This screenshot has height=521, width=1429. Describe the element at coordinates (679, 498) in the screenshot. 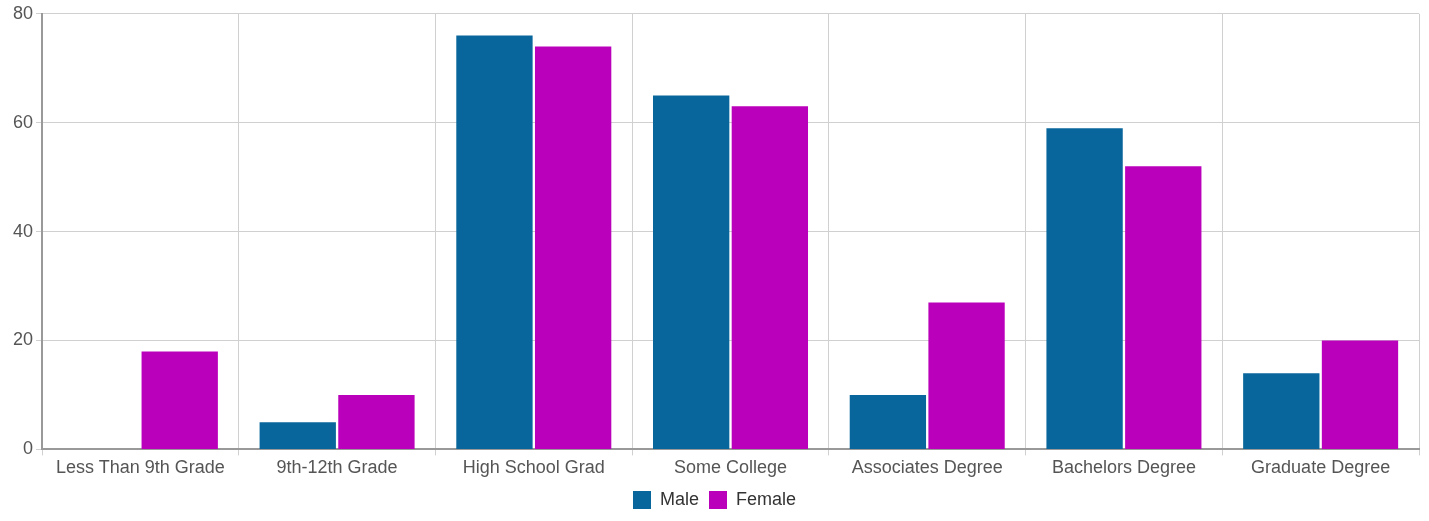

I see `legend-label: Male` at that location.